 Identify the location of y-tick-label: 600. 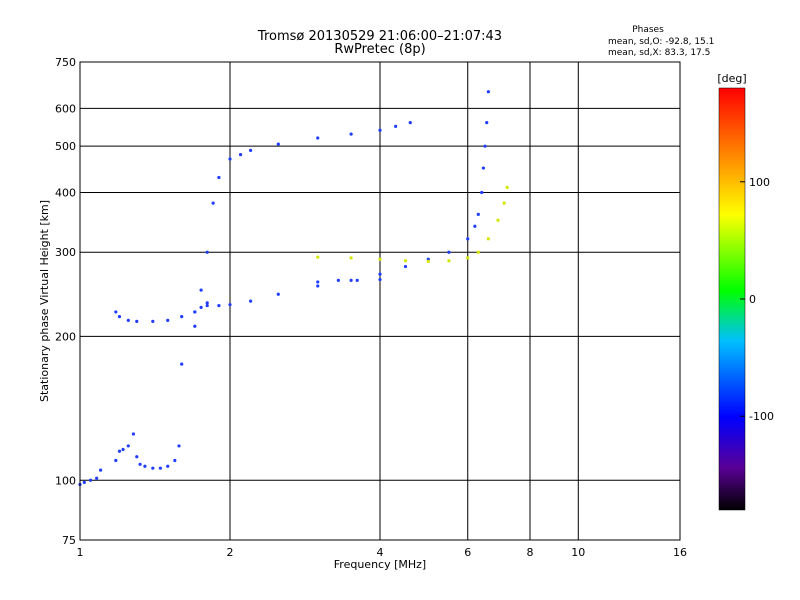
(65, 108).